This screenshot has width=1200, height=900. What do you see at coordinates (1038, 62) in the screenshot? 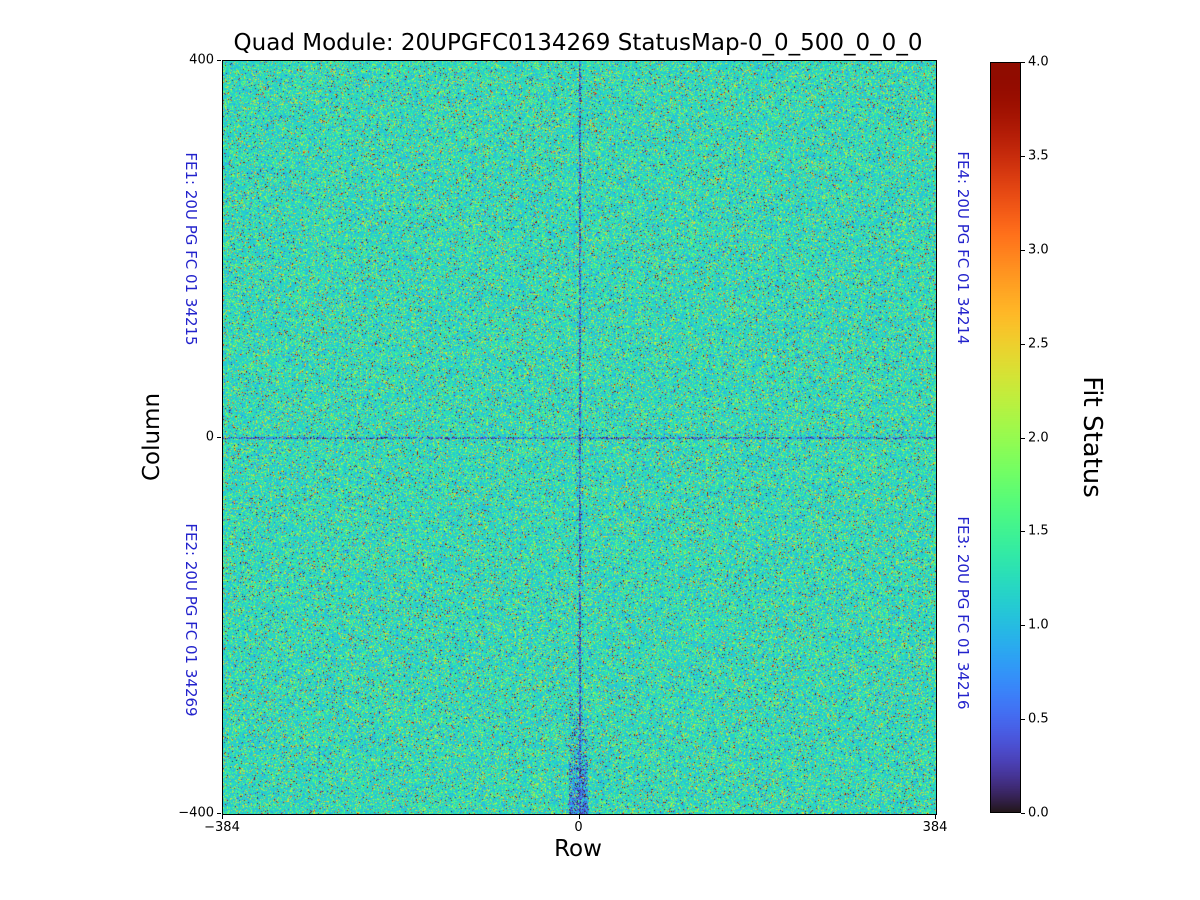
I see `colorbar-tick-label: 4.0` at bounding box center [1038, 62].